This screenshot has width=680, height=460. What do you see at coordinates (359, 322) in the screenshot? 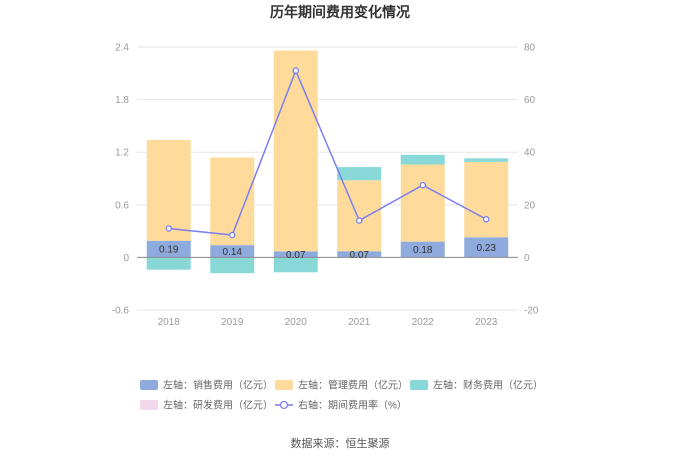
I see `x-tick-label: 2021` at bounding box center [359, 322].